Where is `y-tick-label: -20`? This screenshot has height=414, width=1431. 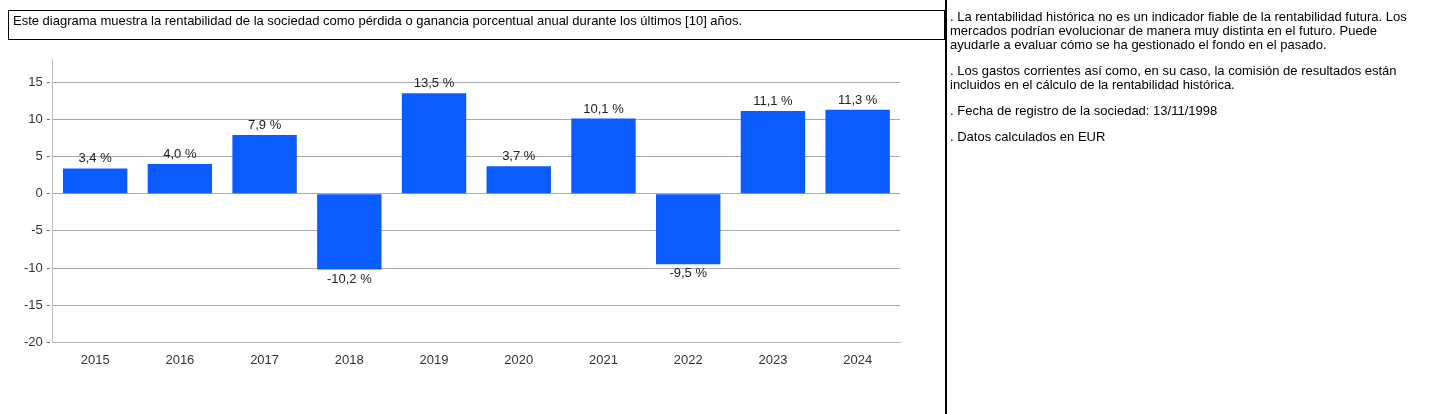 y-tick-label: -20 is located at coordinates (33, 341).